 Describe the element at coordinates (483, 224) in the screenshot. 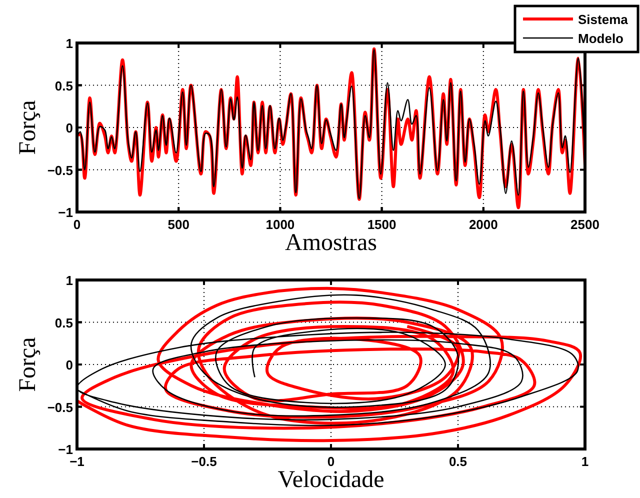

I see `x-tick-label: 2000` at that location.